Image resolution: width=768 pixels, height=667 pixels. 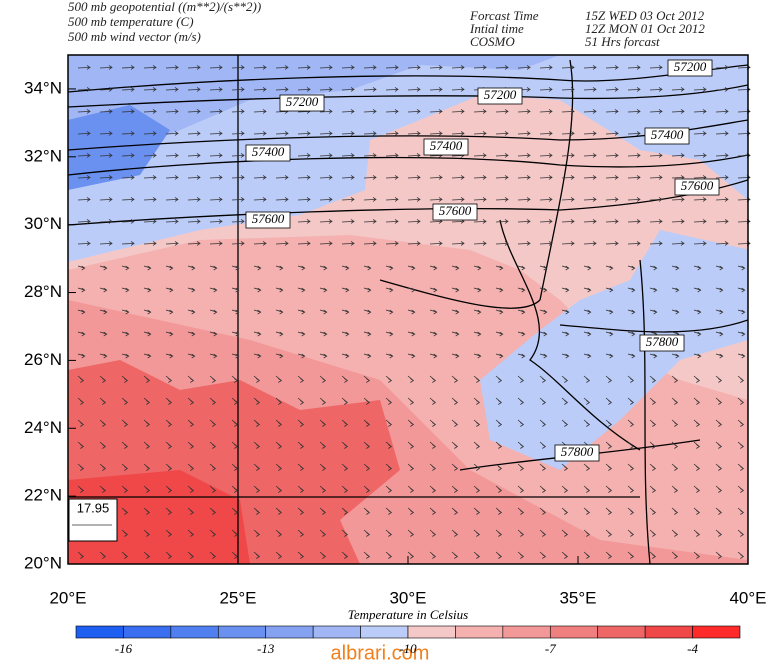 I want to click on contour-label: 57800, so click(x=577, y=451).